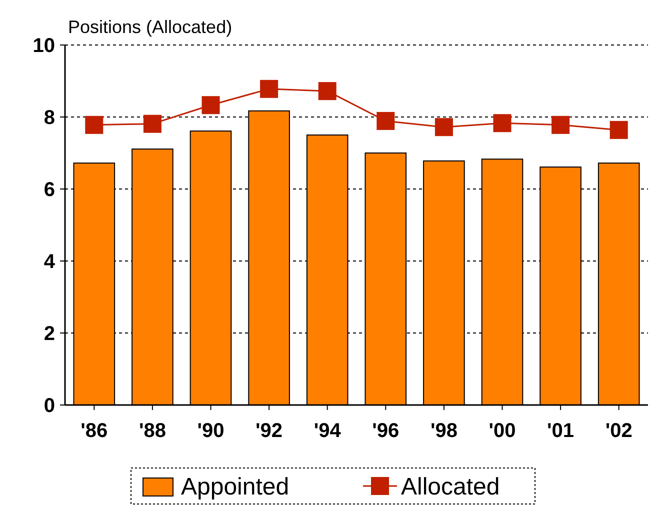  I want to click on x-tick-label: '92, so click(269, 431).